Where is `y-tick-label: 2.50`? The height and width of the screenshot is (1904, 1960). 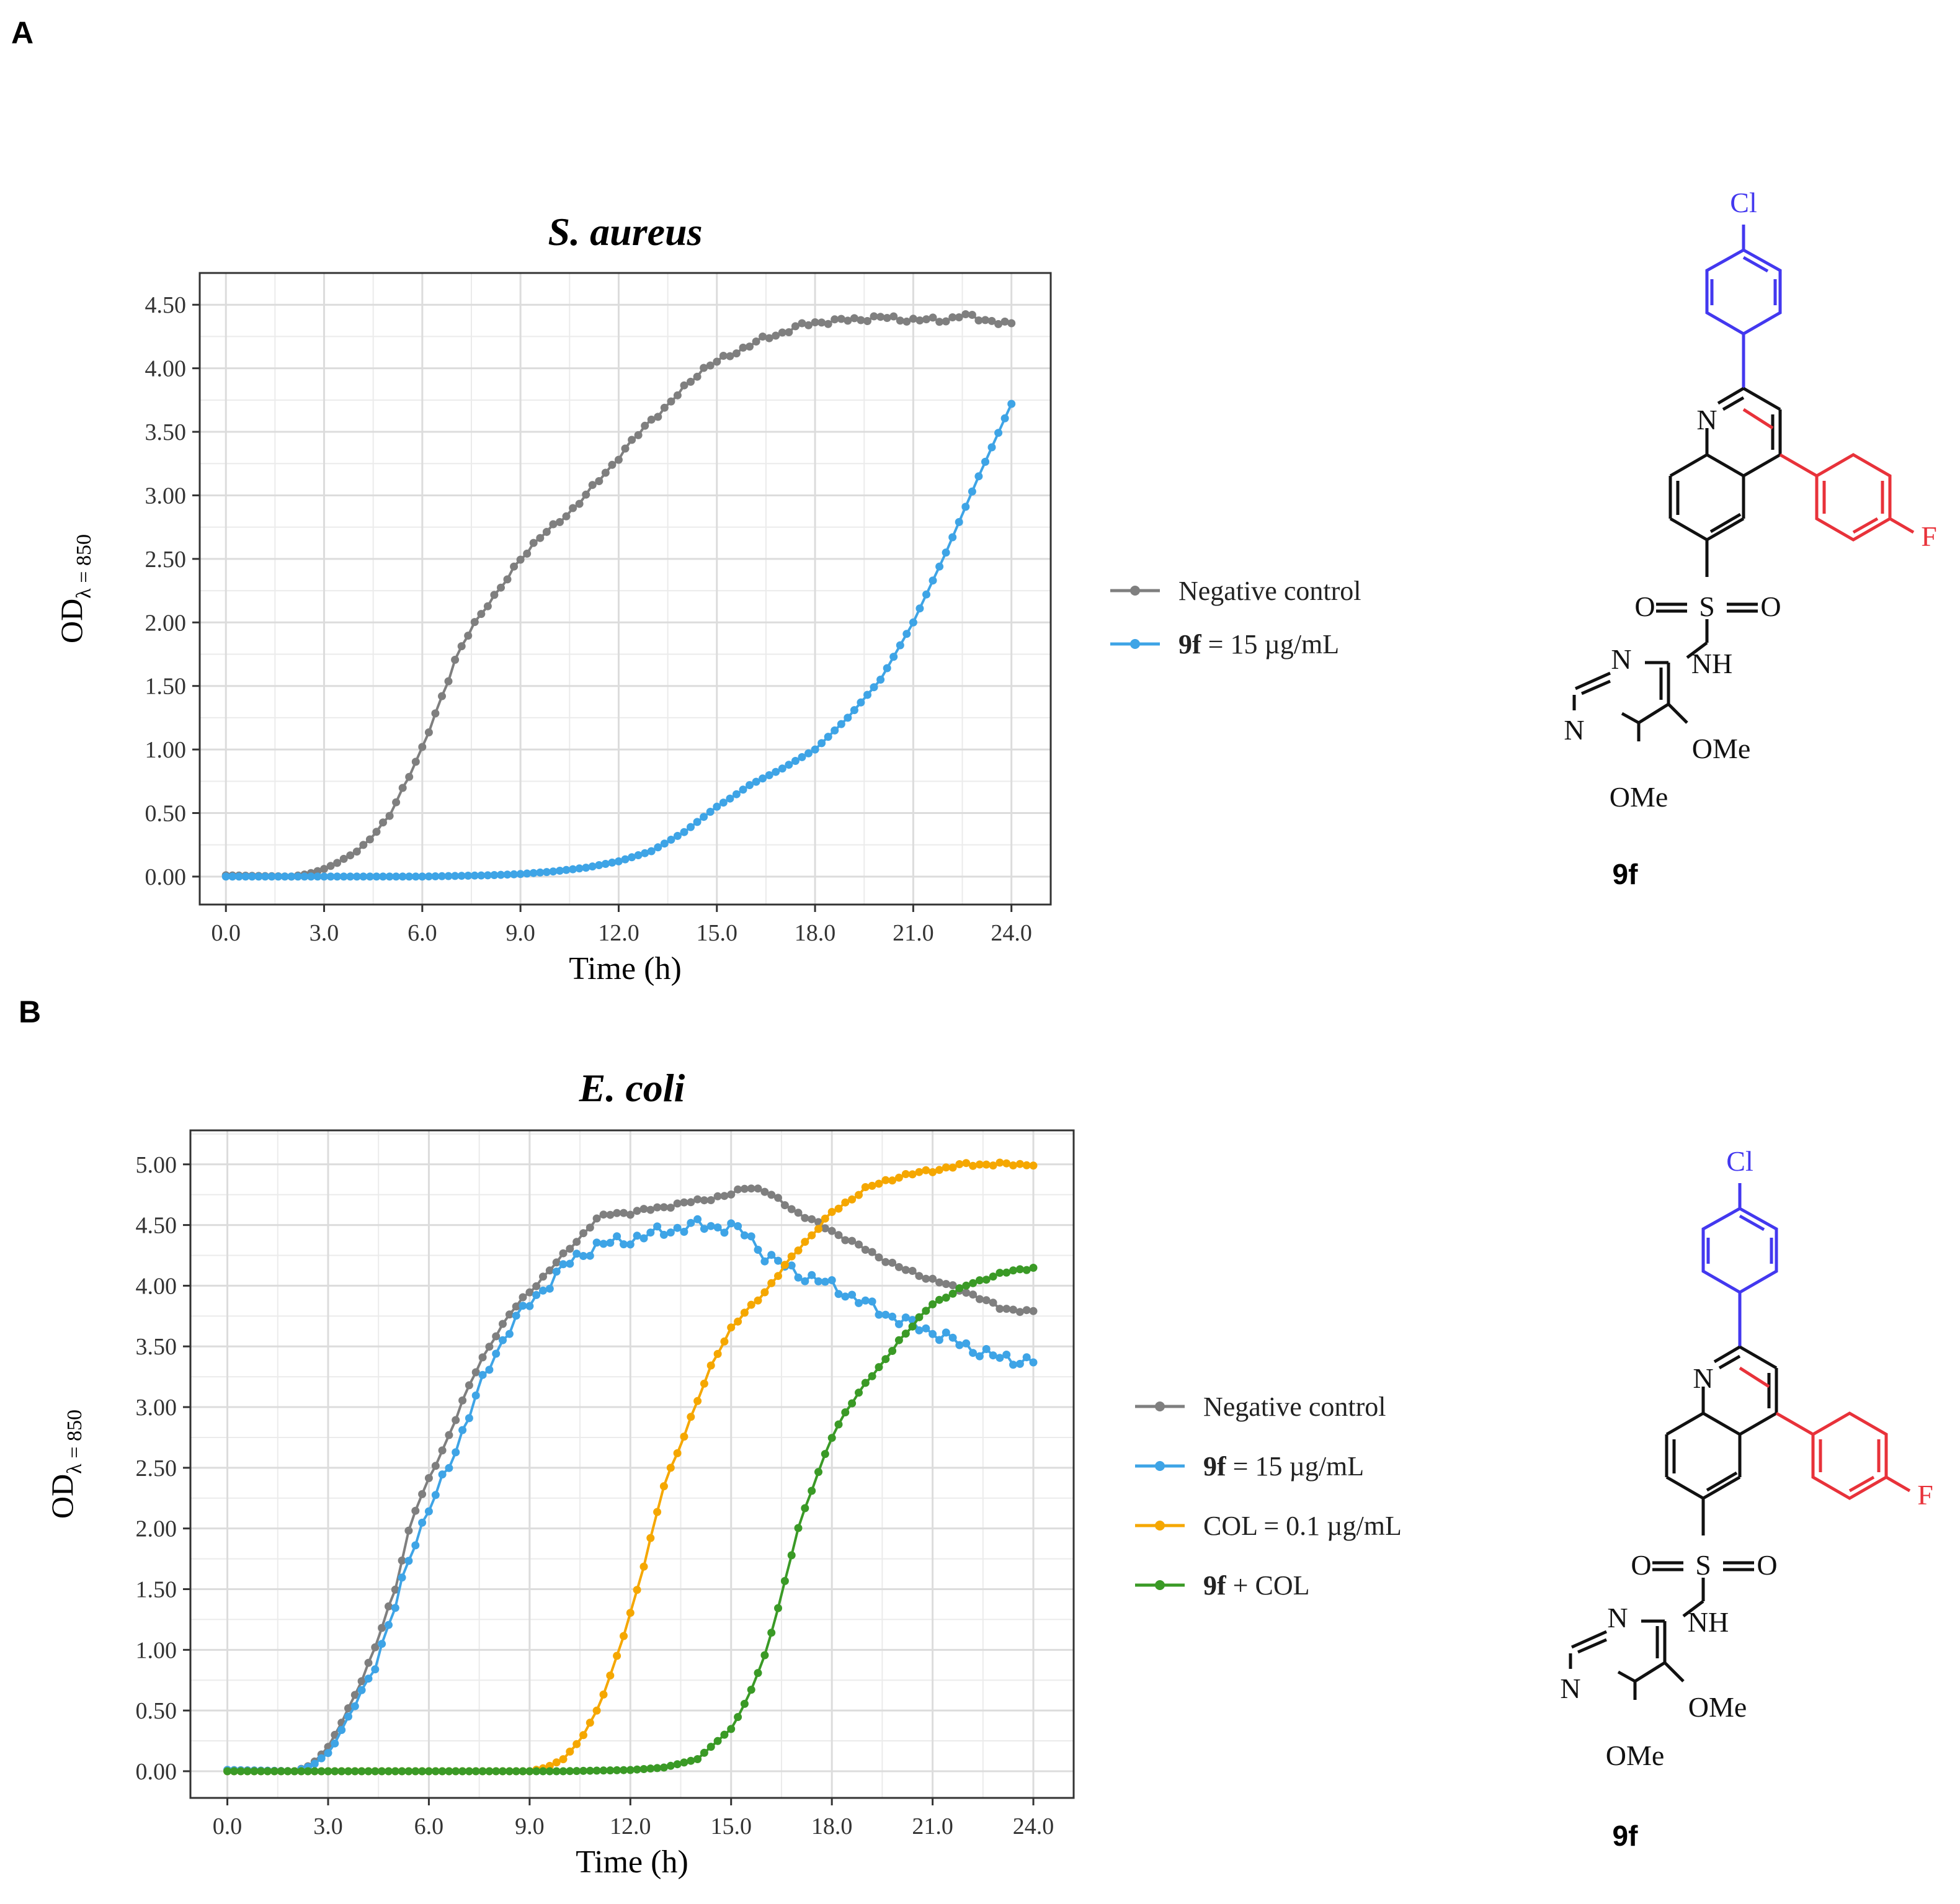
y-tick-label: 2.50 is located at coordinates (156, 1468).